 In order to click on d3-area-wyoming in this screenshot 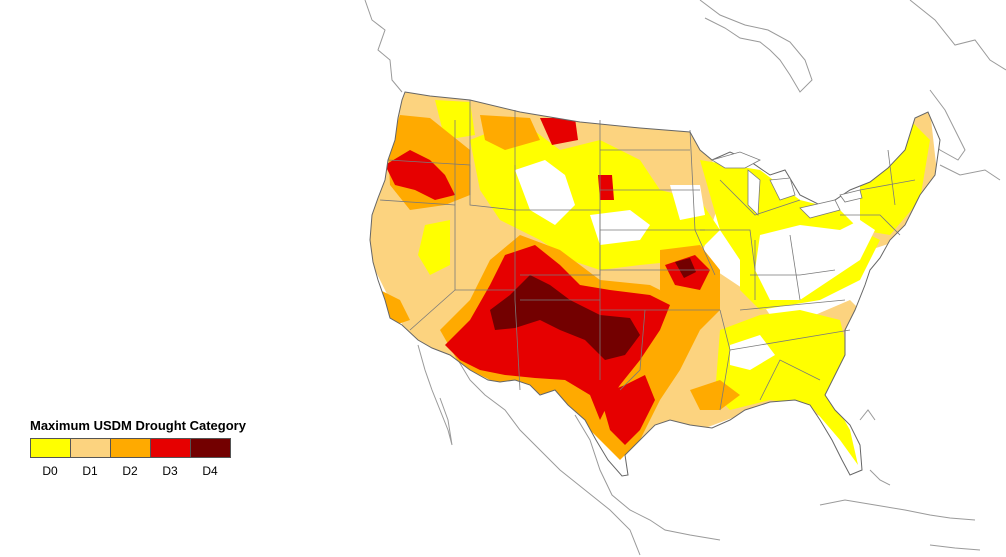, I will do `click(606, 187)`.